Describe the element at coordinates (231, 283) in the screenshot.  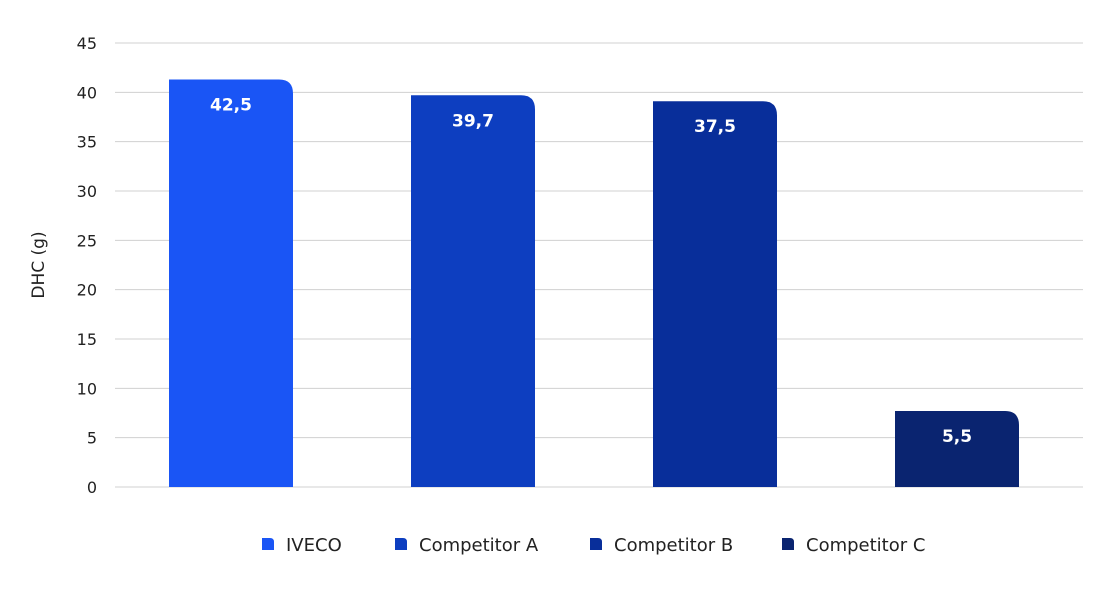
I see `bar-iveco` at that location.